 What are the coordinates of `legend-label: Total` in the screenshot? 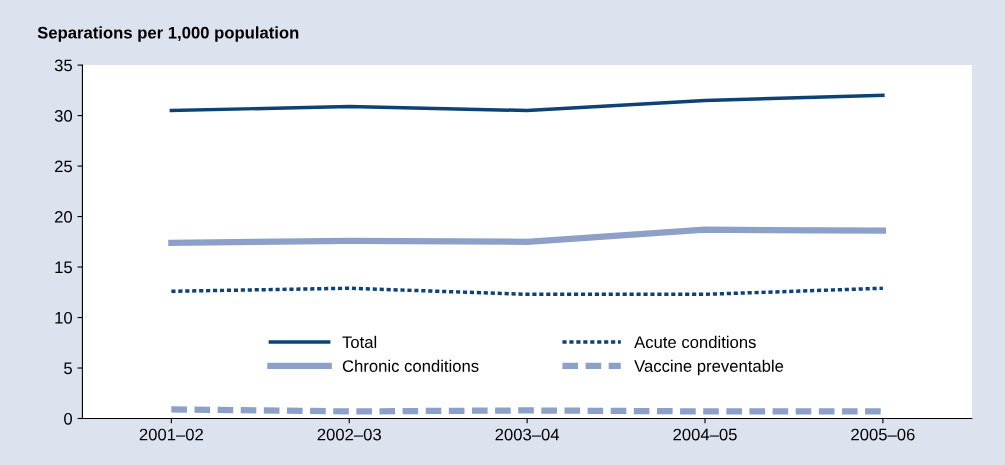 It's located at (359, 342).